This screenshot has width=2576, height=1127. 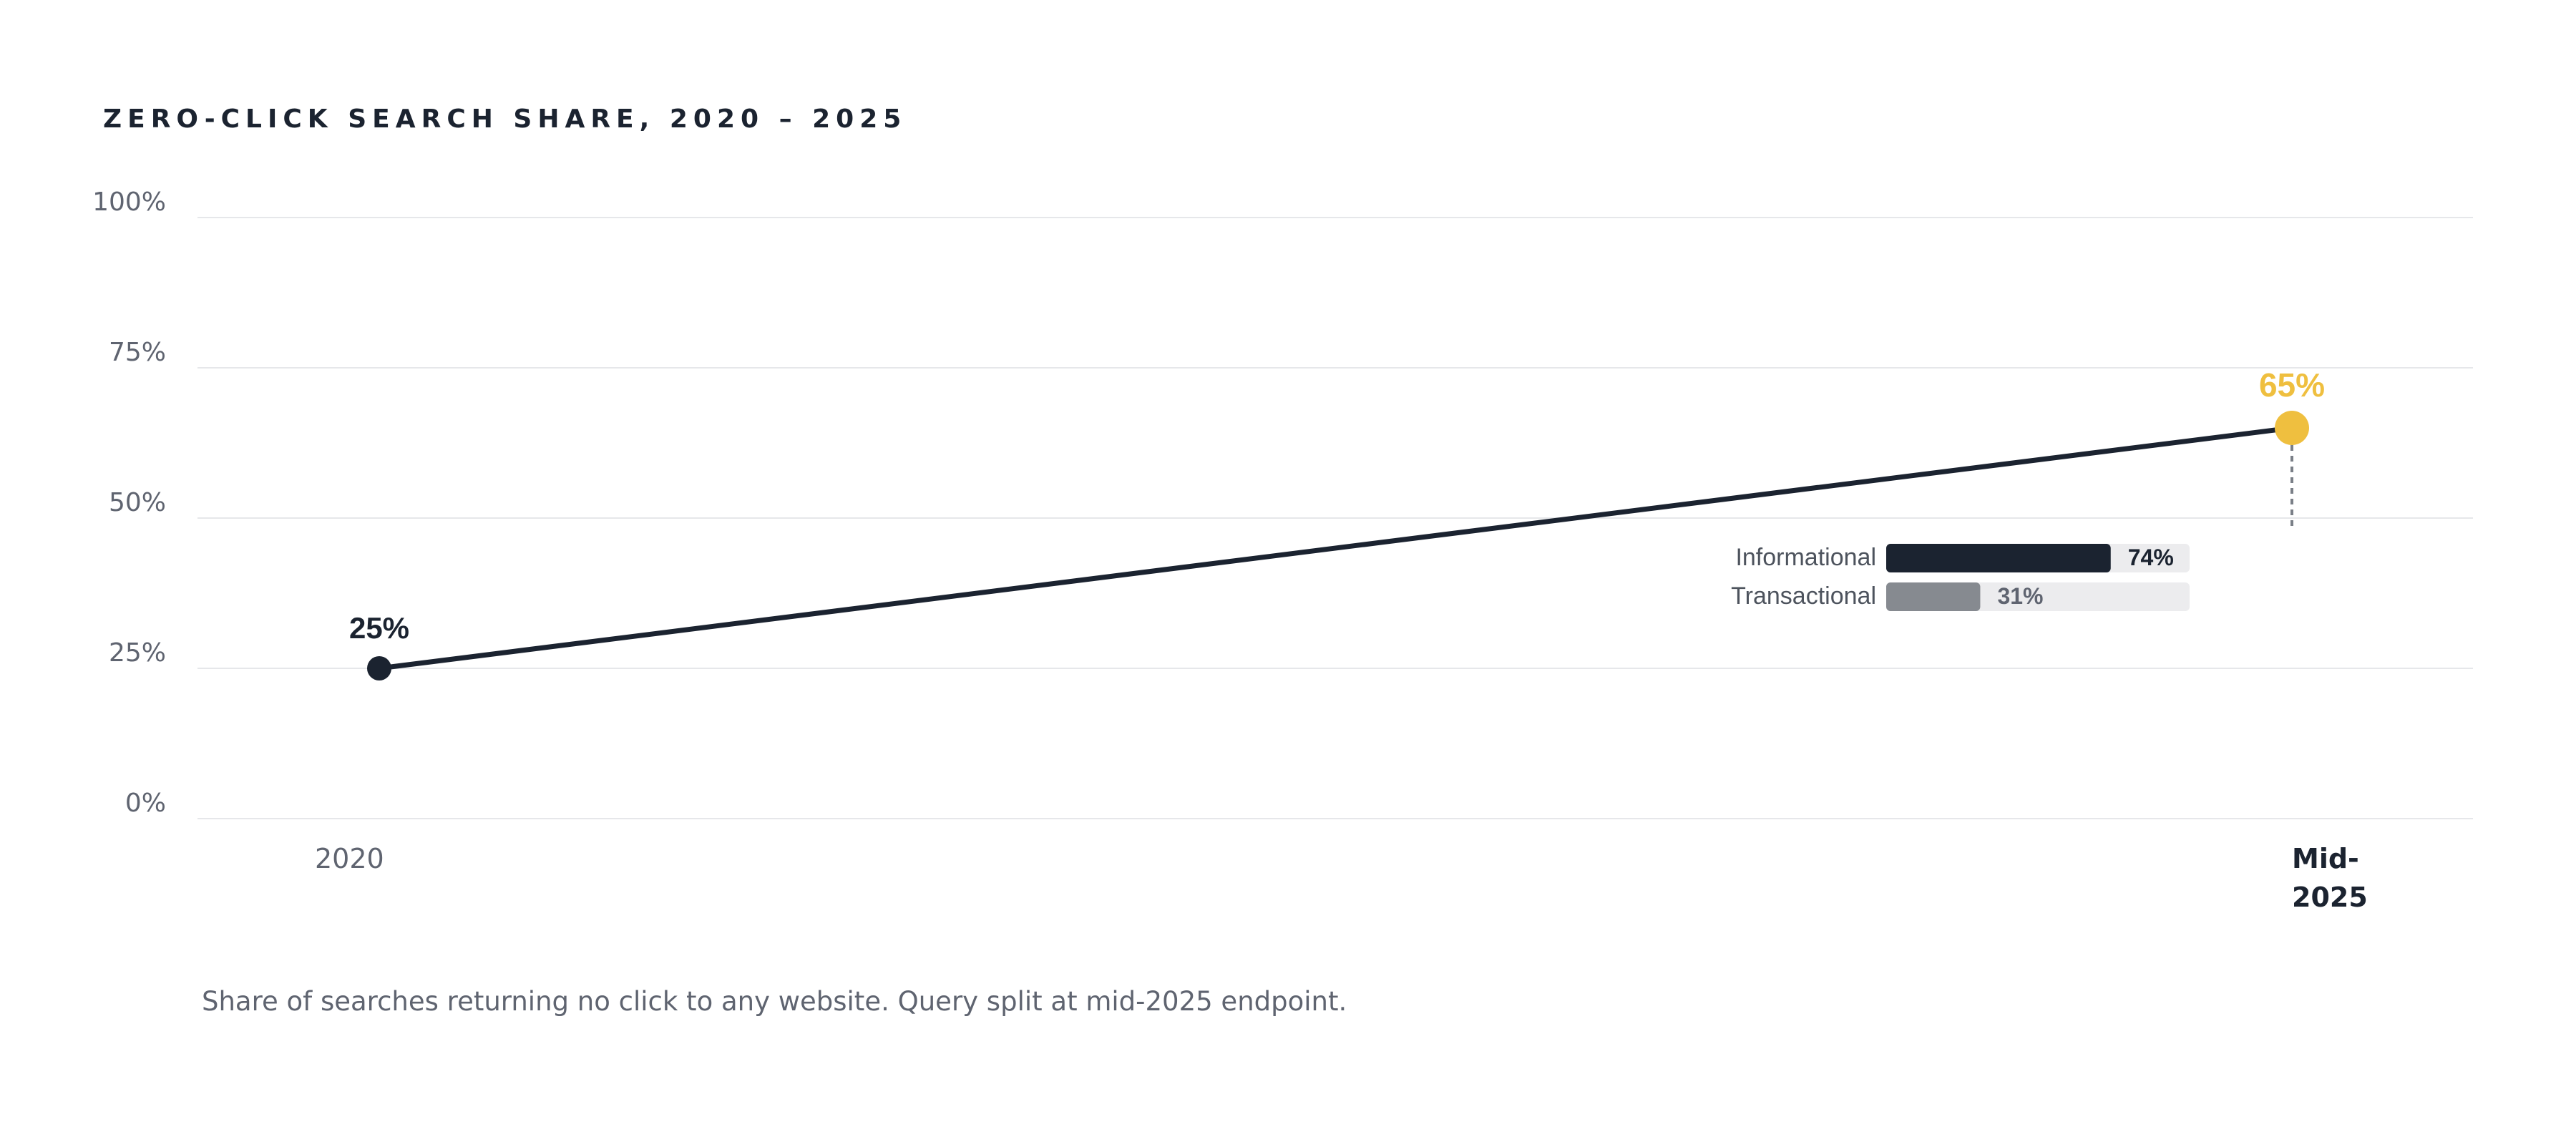 I want to click on x-tick-label: Mid- 2025, so click(x=2330, y=878).